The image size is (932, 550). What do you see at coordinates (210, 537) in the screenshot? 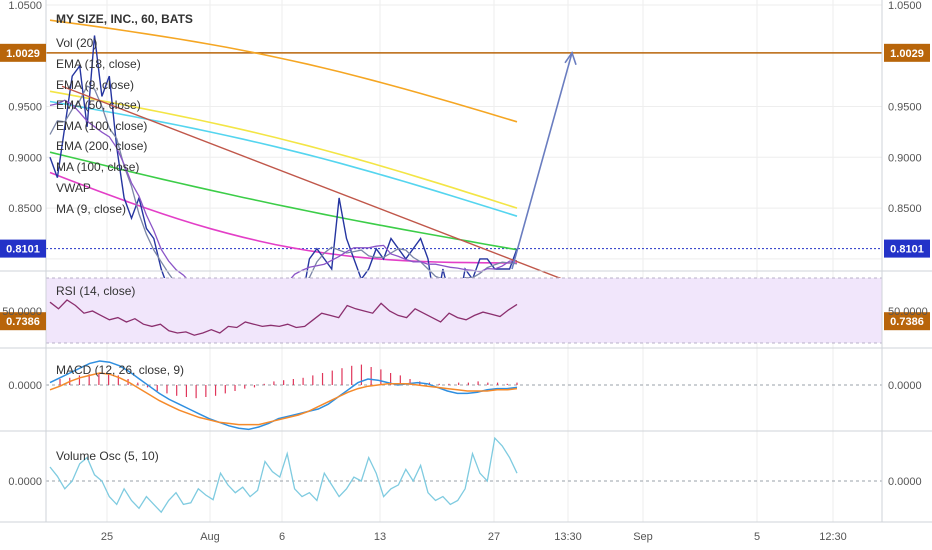
I see `x-tick-1: Aug` at bounding box center [210, 537].